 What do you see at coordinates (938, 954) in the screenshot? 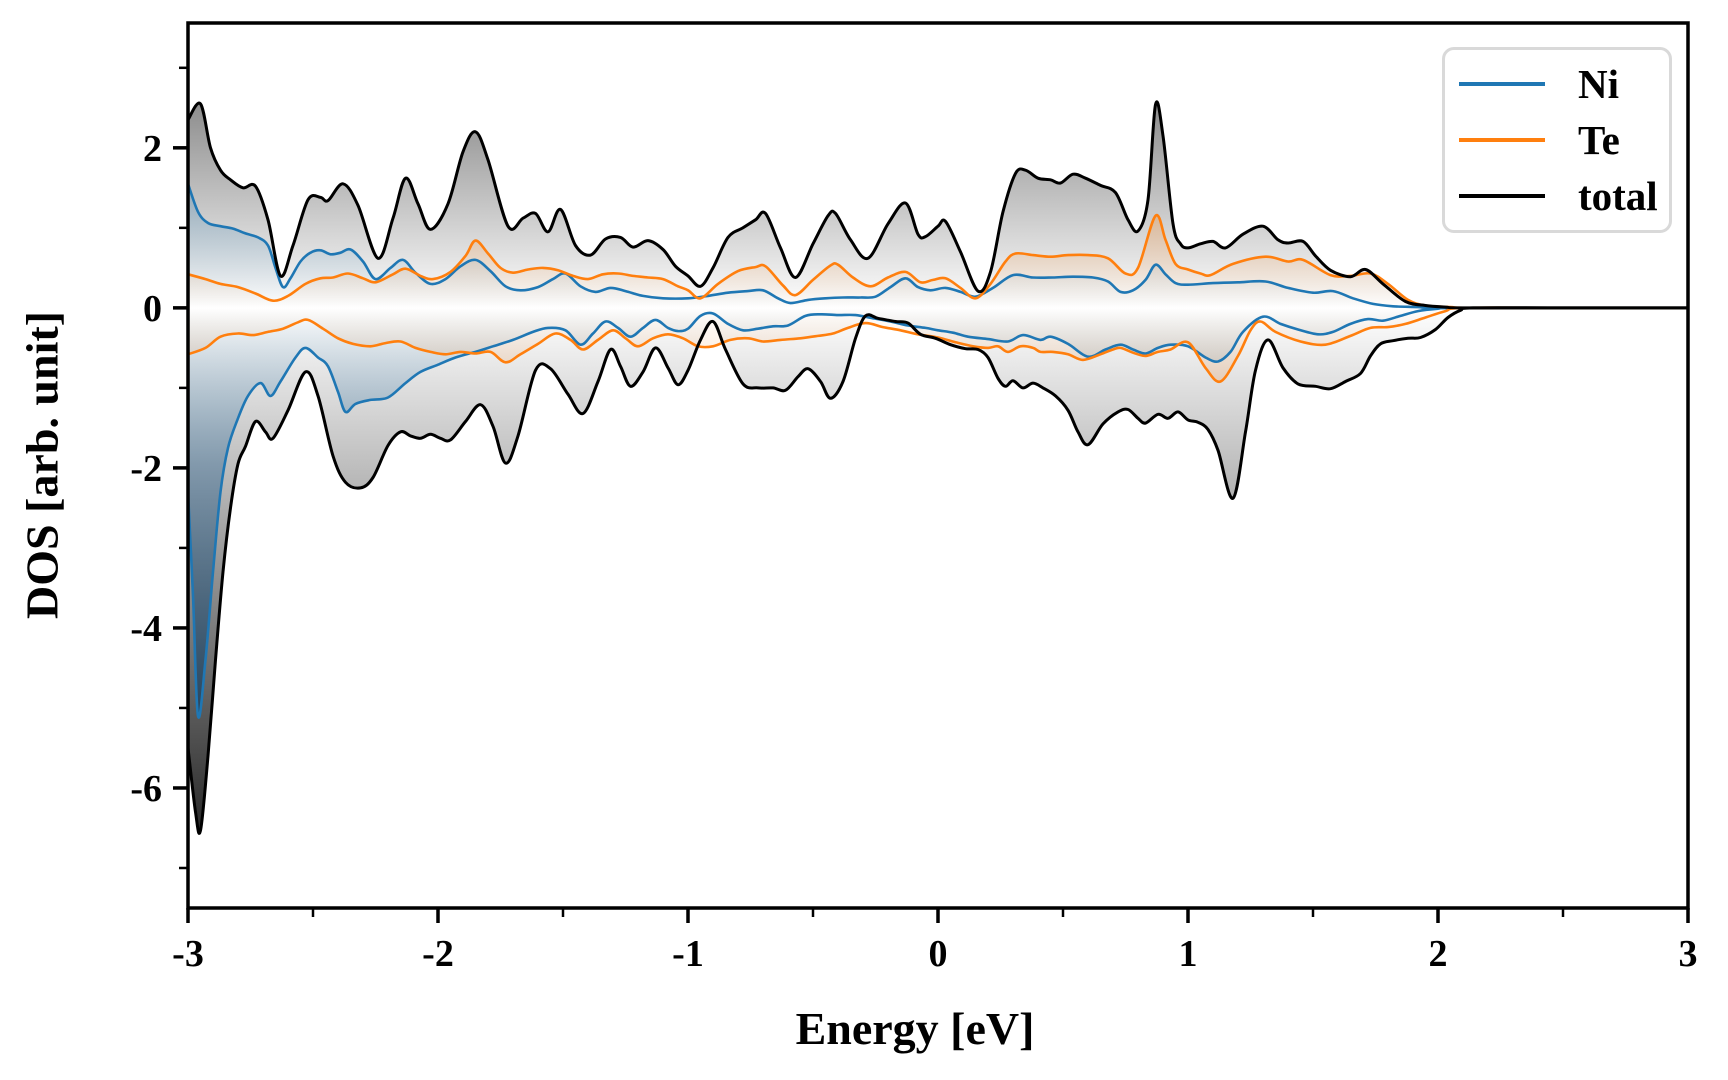
I see `x-tick-label: 0` at bounding box center [938, 954].